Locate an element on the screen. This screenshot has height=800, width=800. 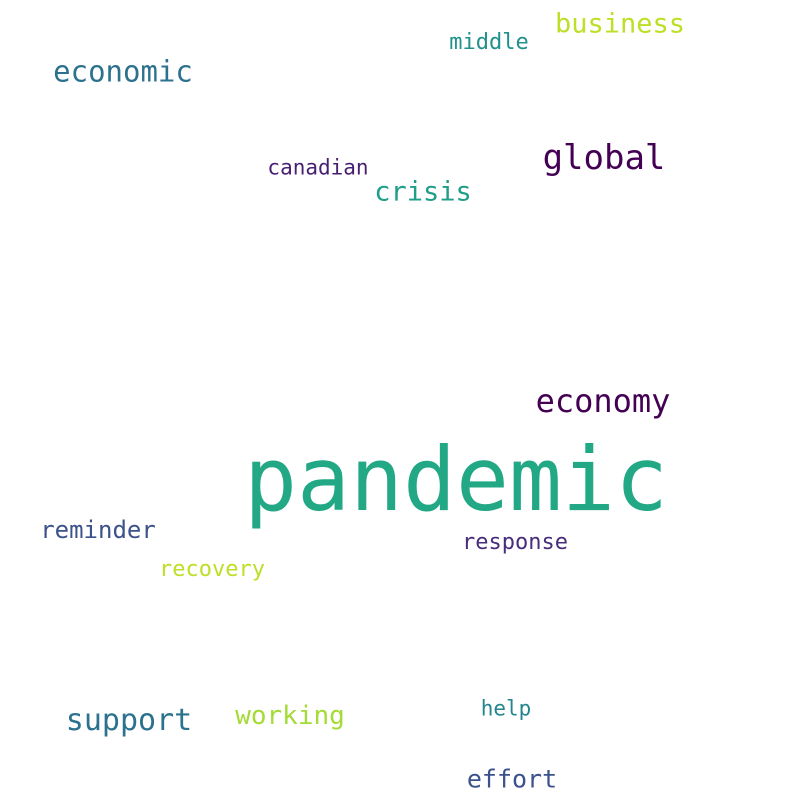
word-support: support is located at coordinates (129, 720).